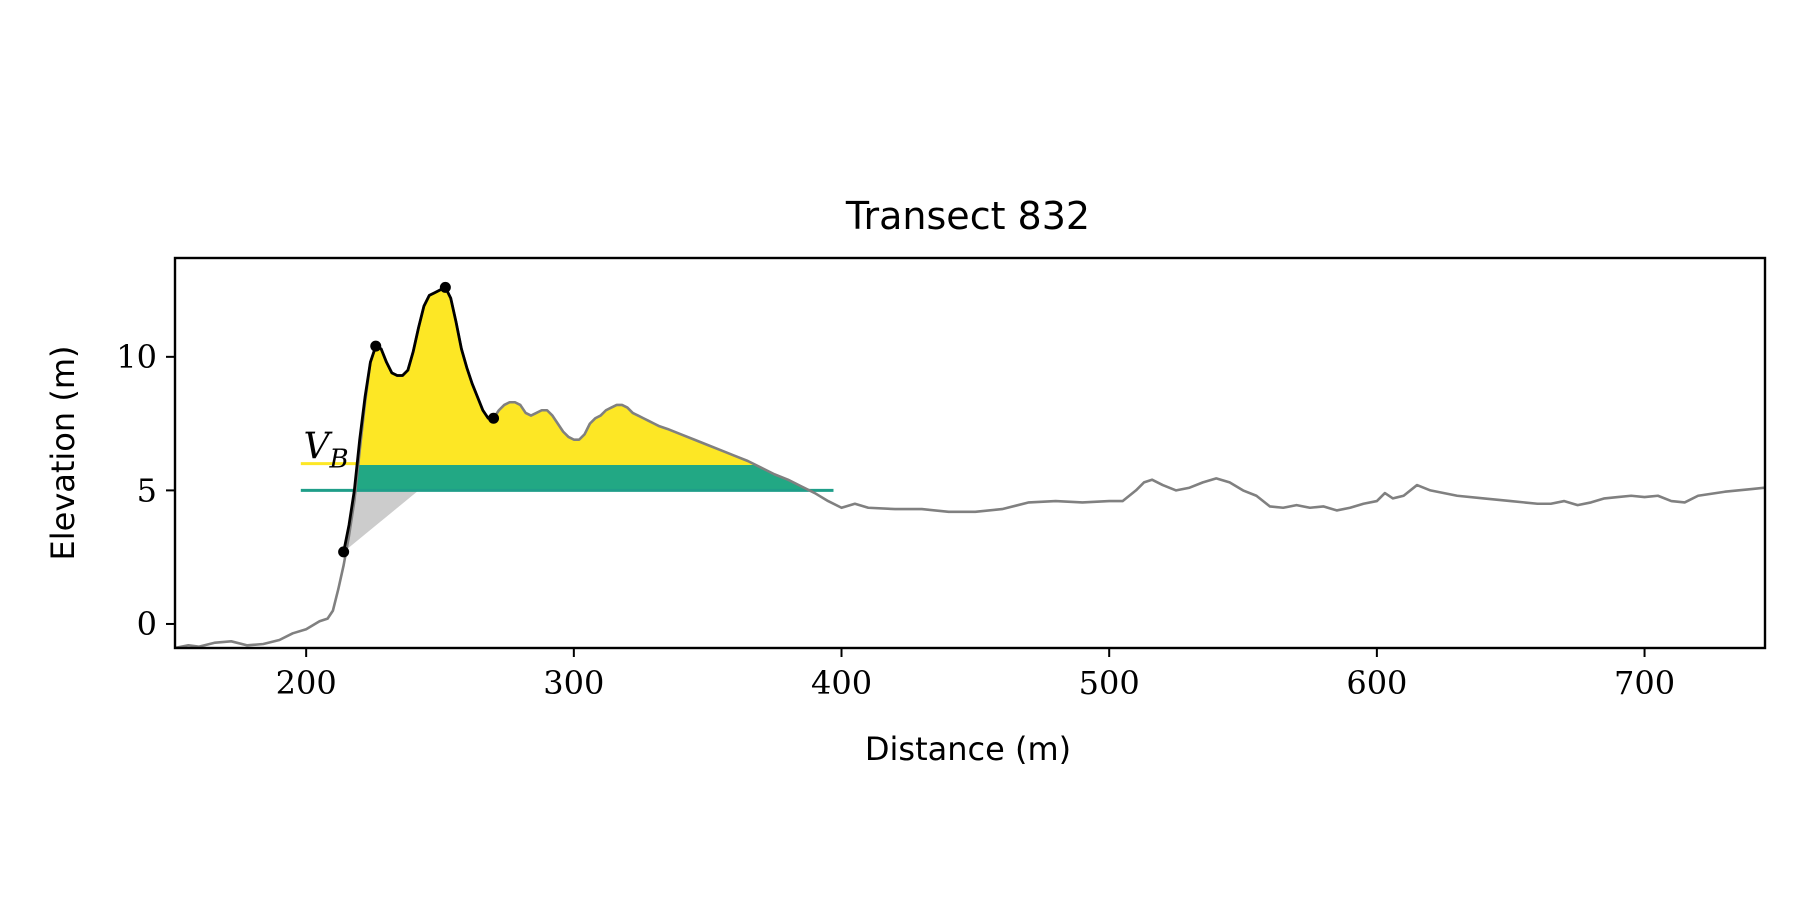  I want to click on annotation-layer: VB, so click(325, 450).